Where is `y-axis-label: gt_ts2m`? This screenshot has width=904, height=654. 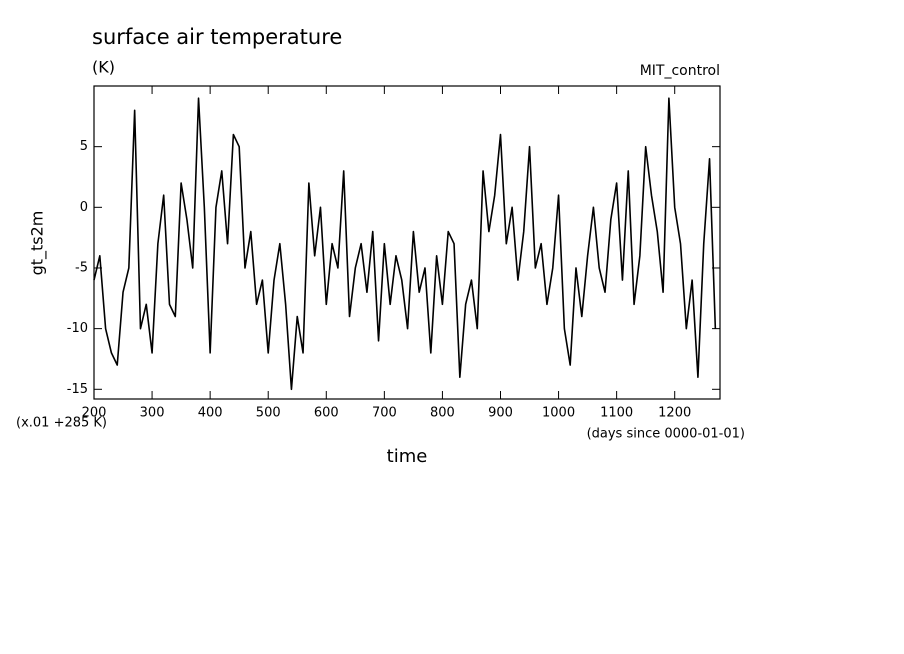
y-axis-label: gt_ts2m is located at coordinates (38, 243).